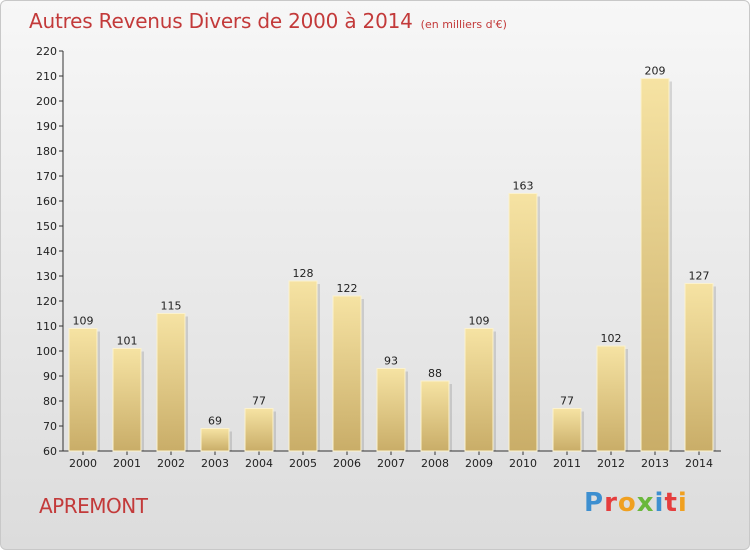 The height and width of the screenshot is (550, 750). What do you see at coordinates (611, 463) in the screenshot?
I see `x-tick-label: 2012` at bounding box center [611, 463].